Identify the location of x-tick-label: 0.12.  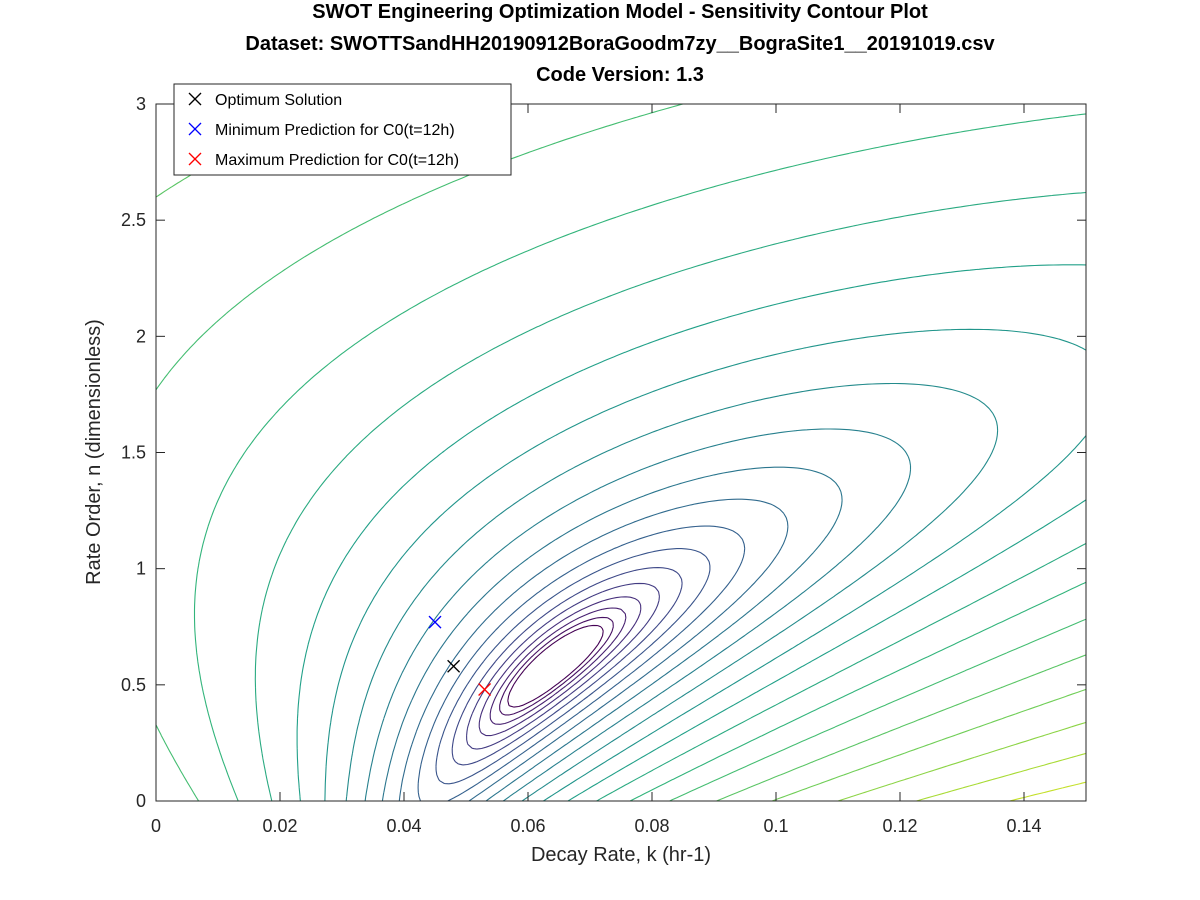
(899, 826).